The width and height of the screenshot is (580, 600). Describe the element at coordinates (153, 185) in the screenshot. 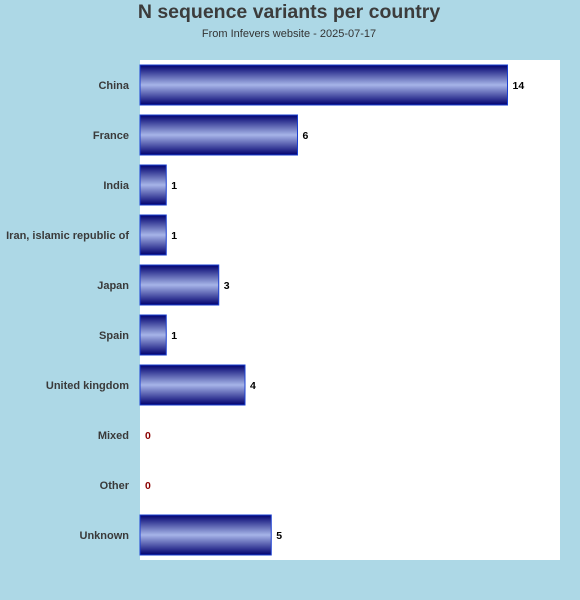

I see `bar-india` at that location.